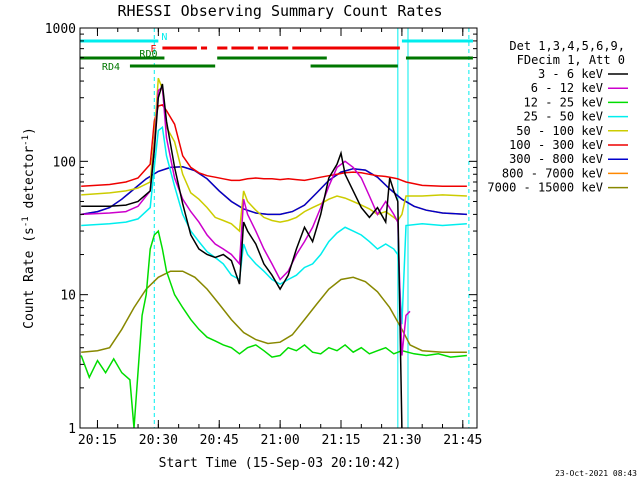  I want to click on x-tick-label-21-00: 21:00, so click(280, 440).